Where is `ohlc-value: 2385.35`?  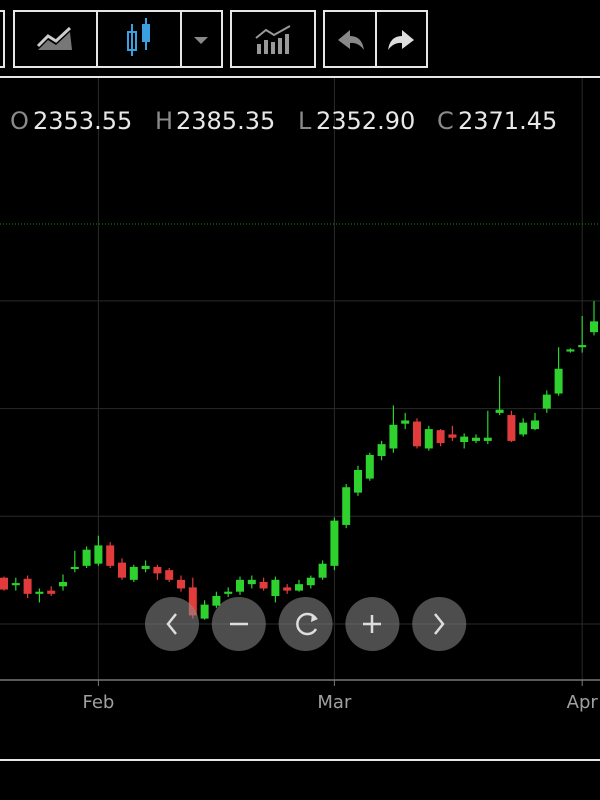
ohlc-value: 2385.35 is located at coordinates (225, 121).